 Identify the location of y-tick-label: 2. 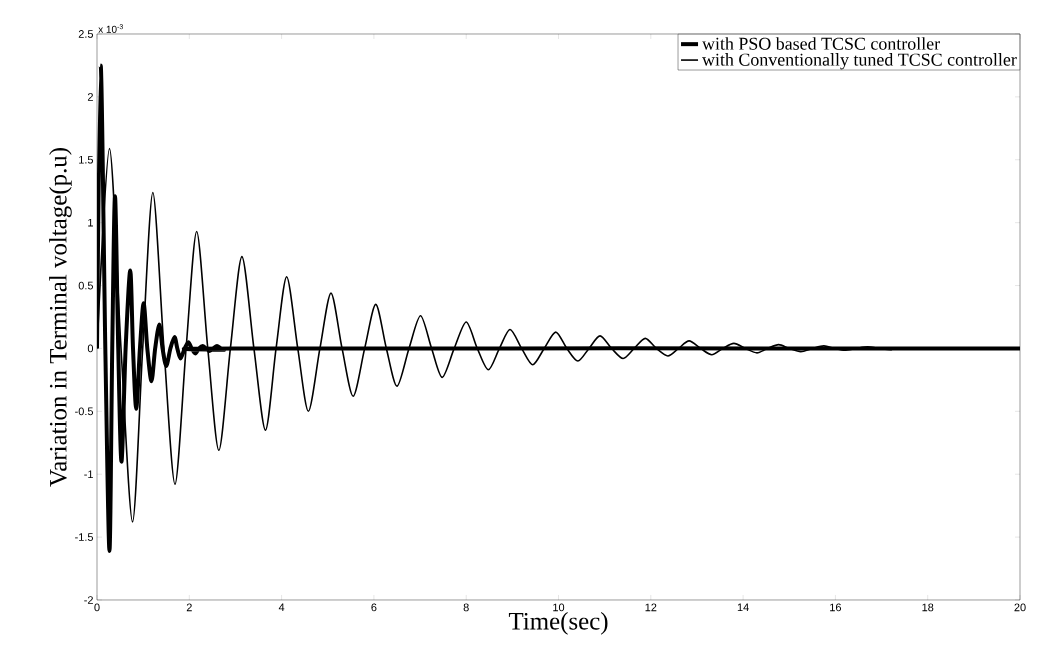
(90, 97).